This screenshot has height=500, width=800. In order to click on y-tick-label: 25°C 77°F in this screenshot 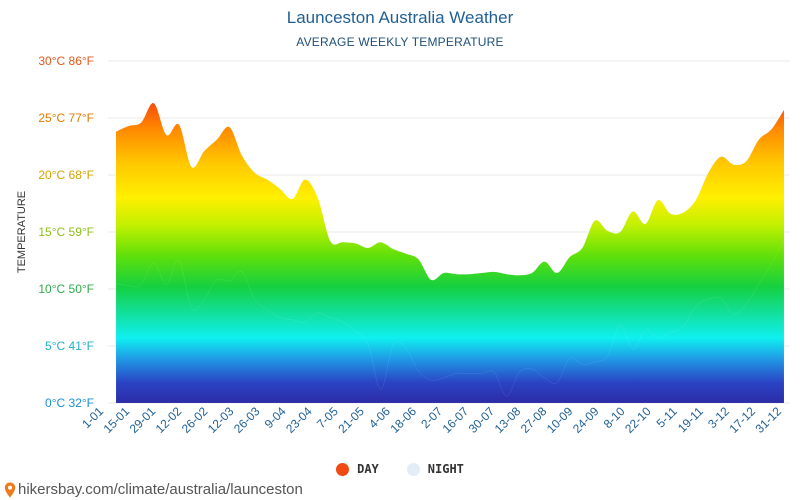, I will do `click(66, 118)`.